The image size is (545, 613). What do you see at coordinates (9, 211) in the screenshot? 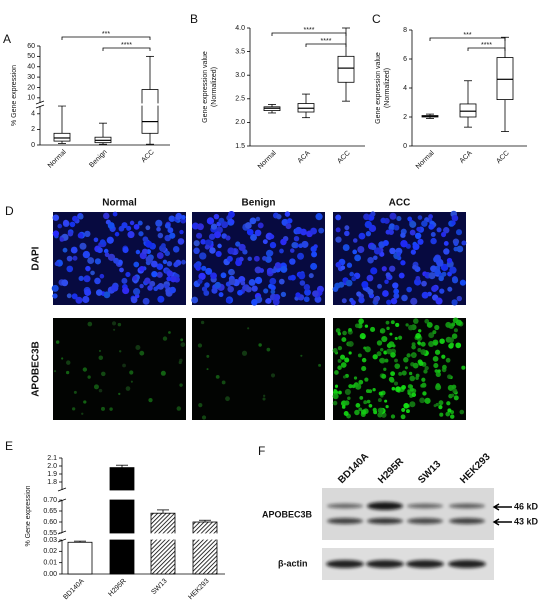
I see `panel-letter: D` at bounding box center [9, 211].